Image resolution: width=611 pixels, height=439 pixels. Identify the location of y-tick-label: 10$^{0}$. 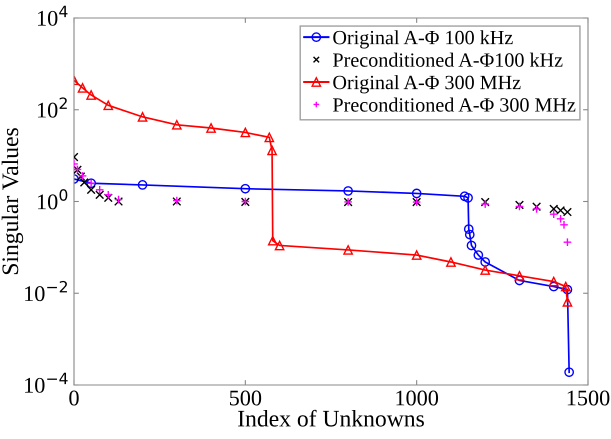
(53, 199).